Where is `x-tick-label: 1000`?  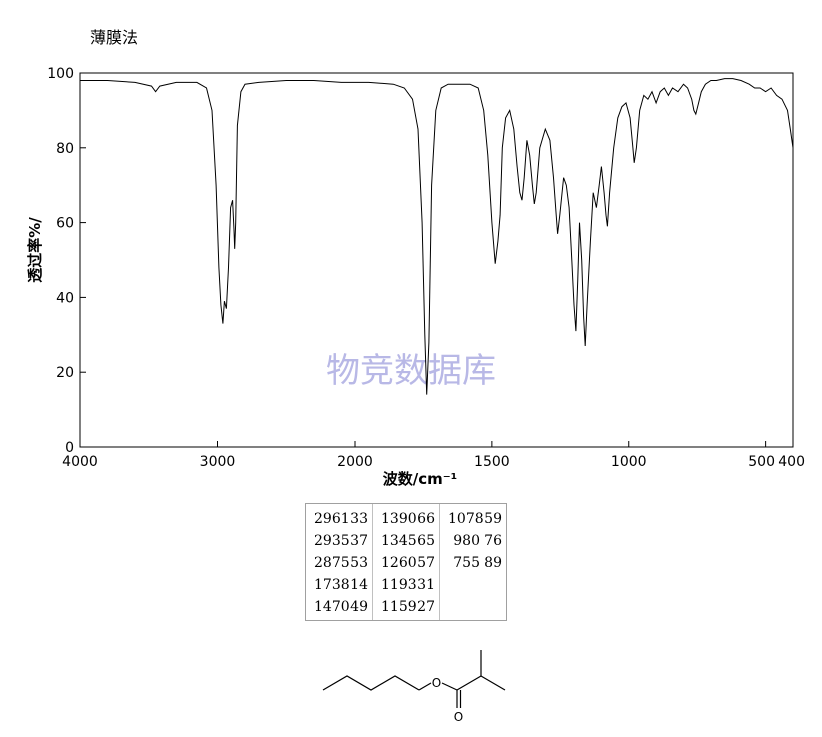
x-tick-label: 1000 is located at coordinates (629, 462).